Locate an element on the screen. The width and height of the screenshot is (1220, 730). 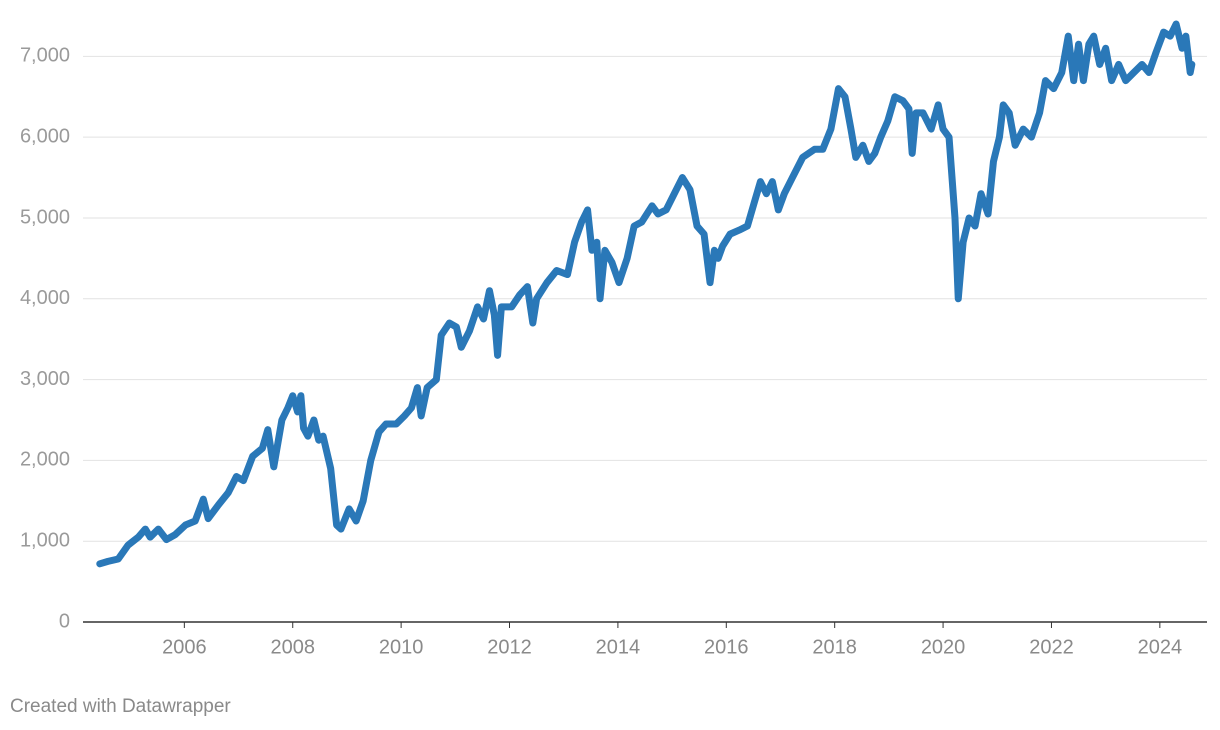
y-tick-label: 4,000 is located at coordinates (45, 298).